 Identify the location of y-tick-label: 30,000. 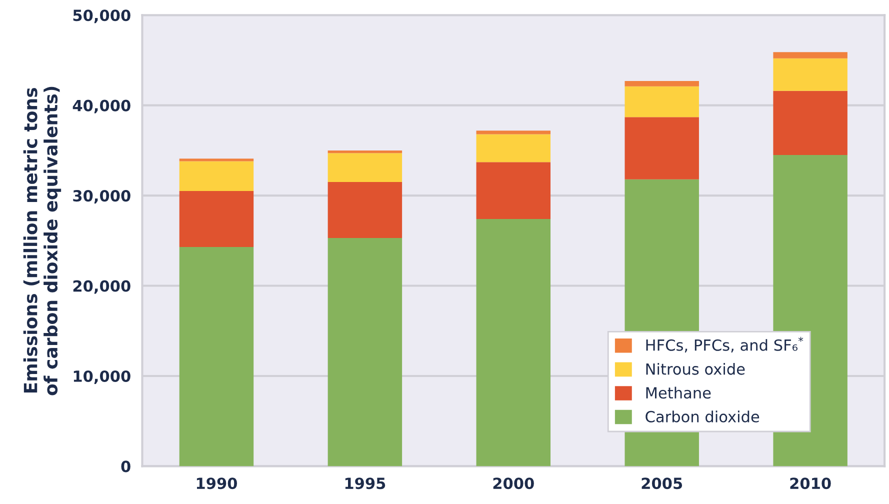
(101, 197).